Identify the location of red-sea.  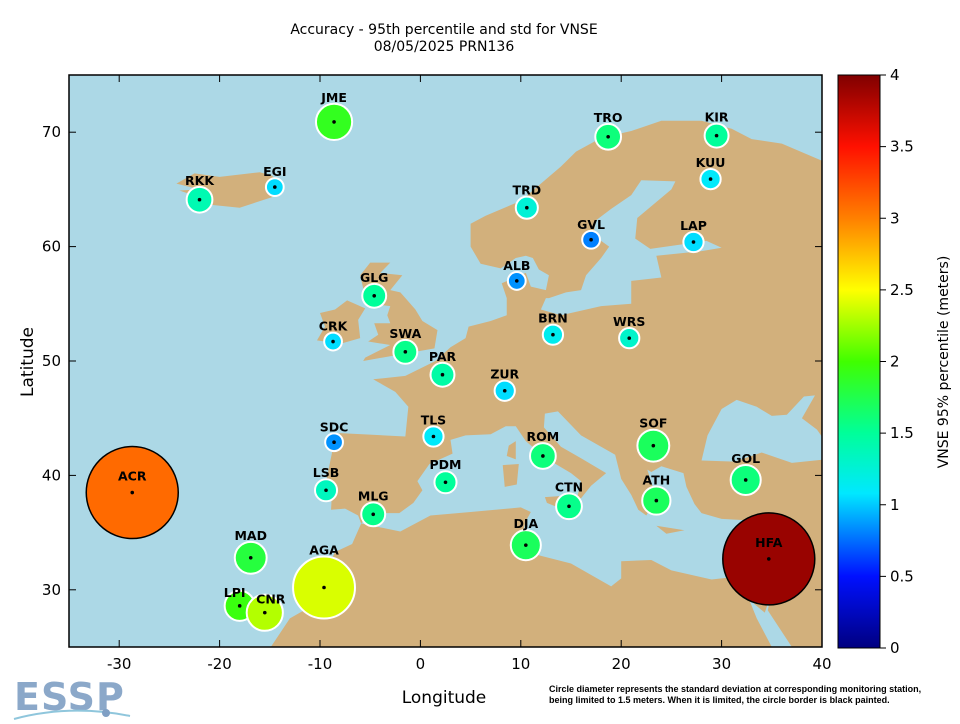
(768, 618).